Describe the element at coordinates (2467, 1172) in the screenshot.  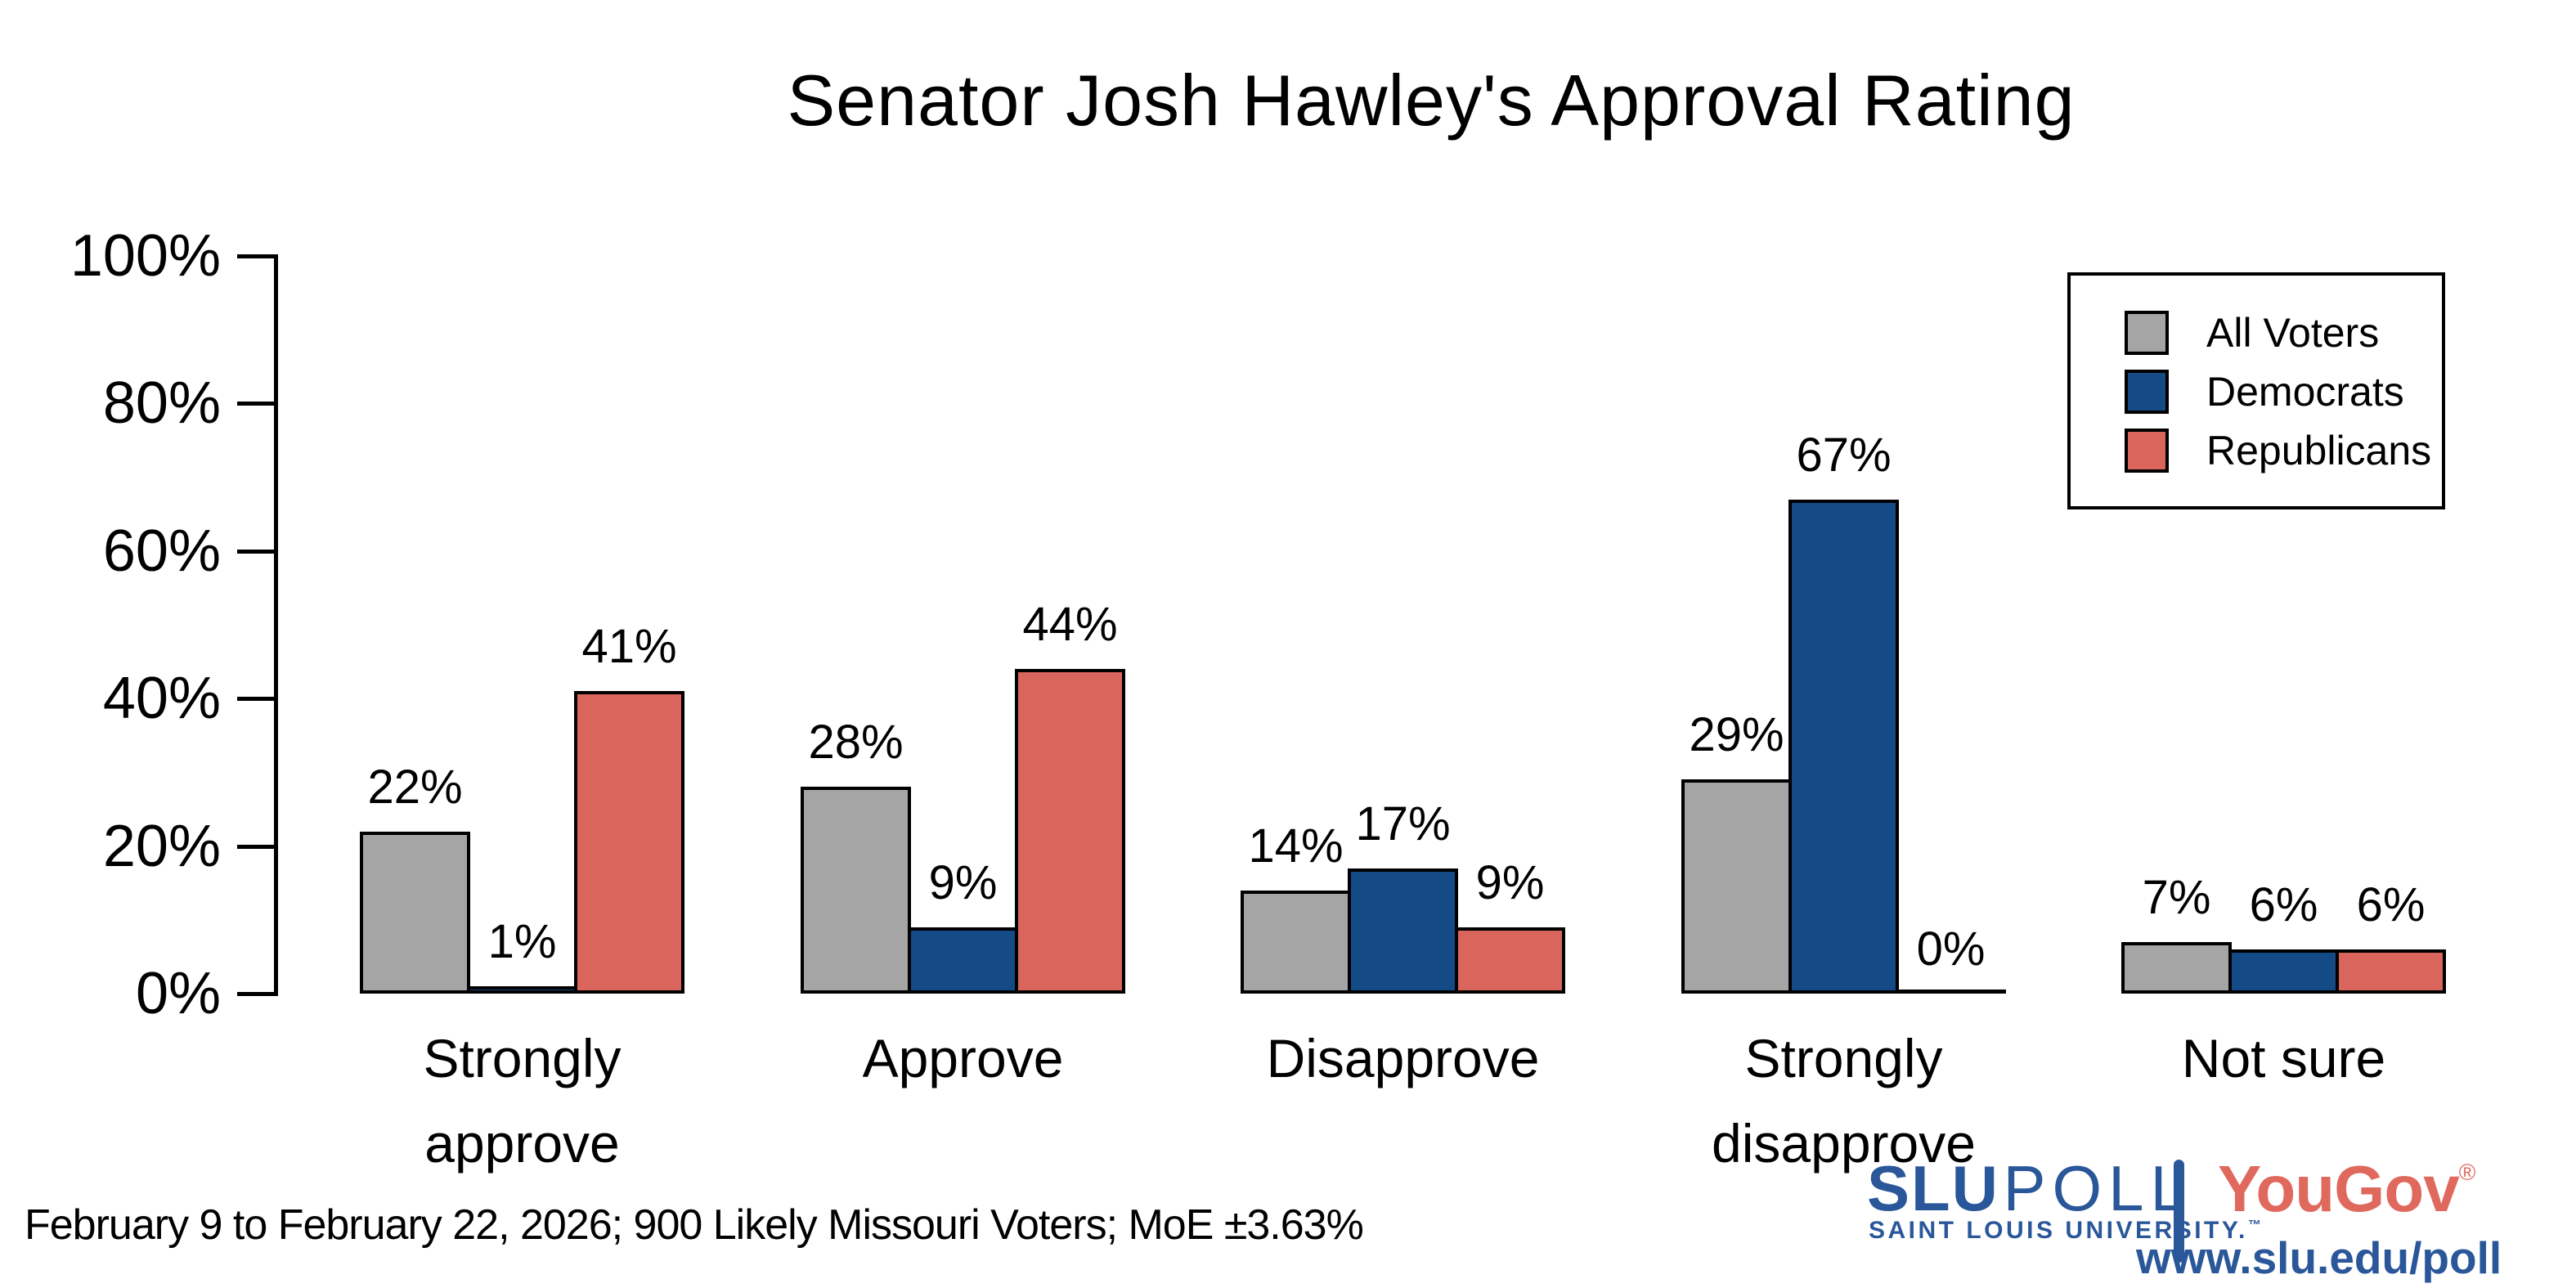
I see `registered-trademark-icon: ®` at that location.